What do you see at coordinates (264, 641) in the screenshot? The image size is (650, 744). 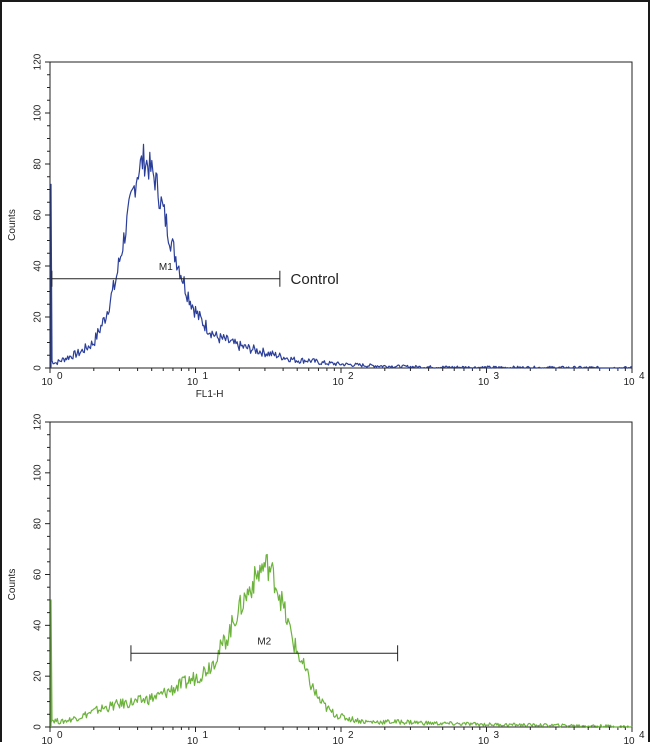 I see `marker-gate-label: M2` at bounding box center [264, 641].